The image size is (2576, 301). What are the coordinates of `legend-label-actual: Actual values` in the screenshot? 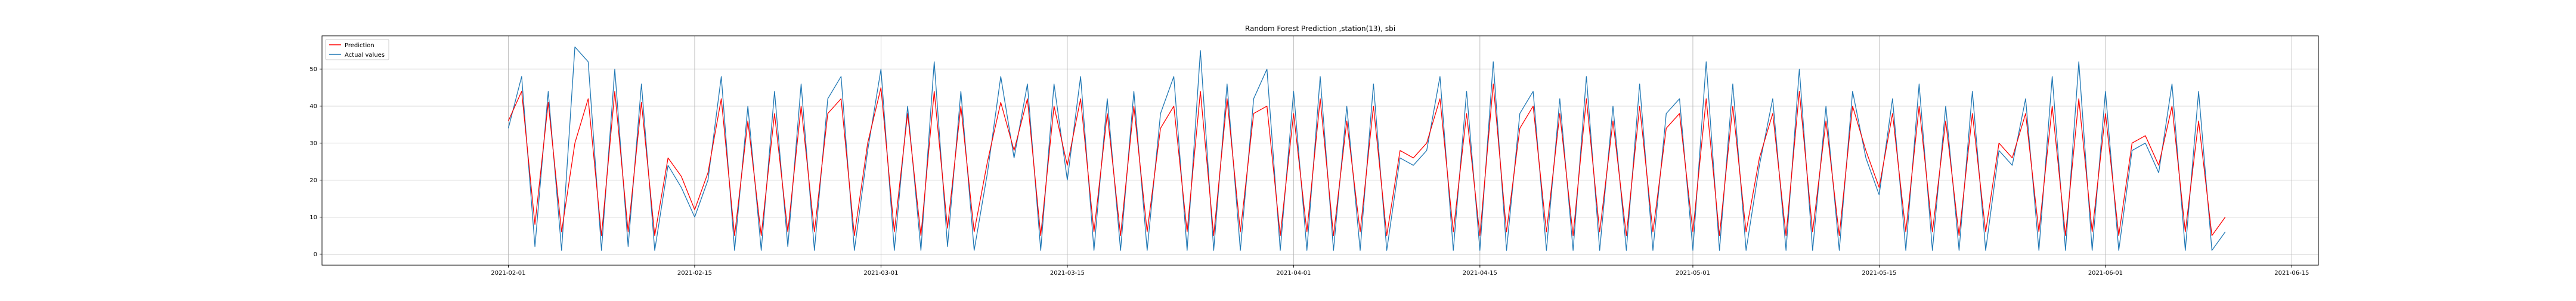 It's located at (365, 55).